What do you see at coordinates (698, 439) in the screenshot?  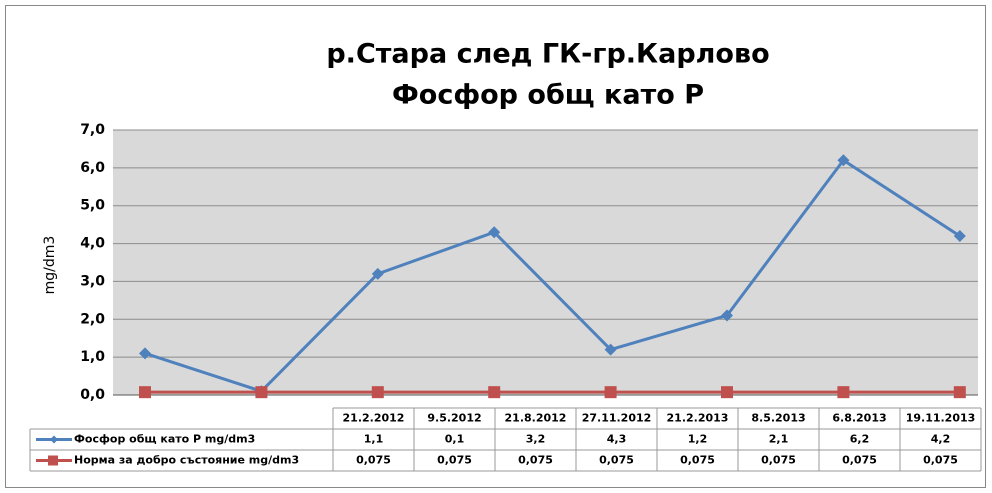 I see `table-value: 1,2` at bounding box center [698, 439].